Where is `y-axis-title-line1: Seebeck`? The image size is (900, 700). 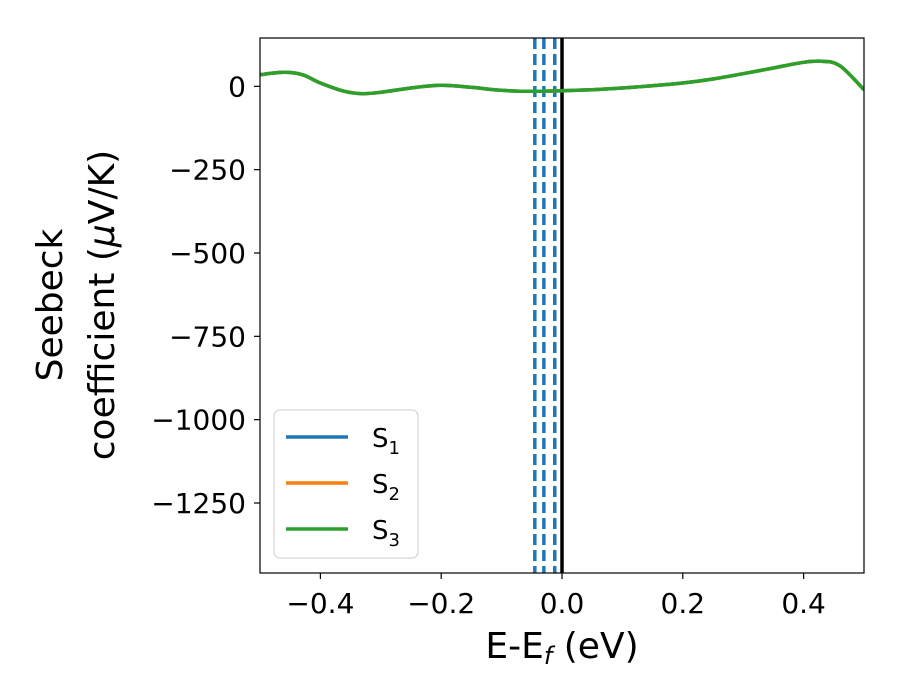
y-axis-title-line1: Seebeck is located at coordinates (50, 304).